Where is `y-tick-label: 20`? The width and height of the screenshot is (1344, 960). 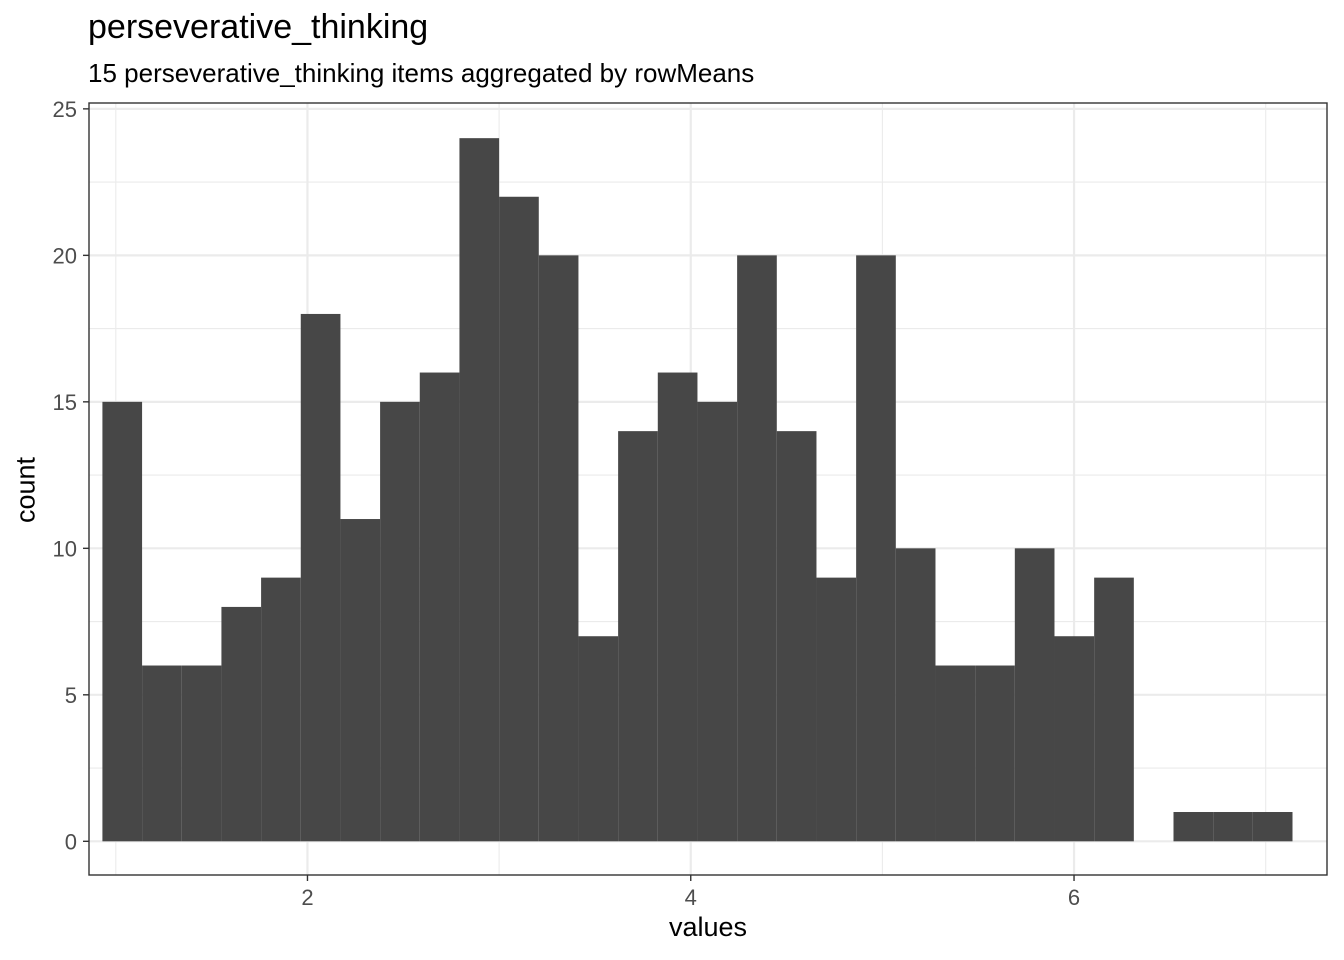
y-tick-label: 20 is located at coordinates (65, 255).